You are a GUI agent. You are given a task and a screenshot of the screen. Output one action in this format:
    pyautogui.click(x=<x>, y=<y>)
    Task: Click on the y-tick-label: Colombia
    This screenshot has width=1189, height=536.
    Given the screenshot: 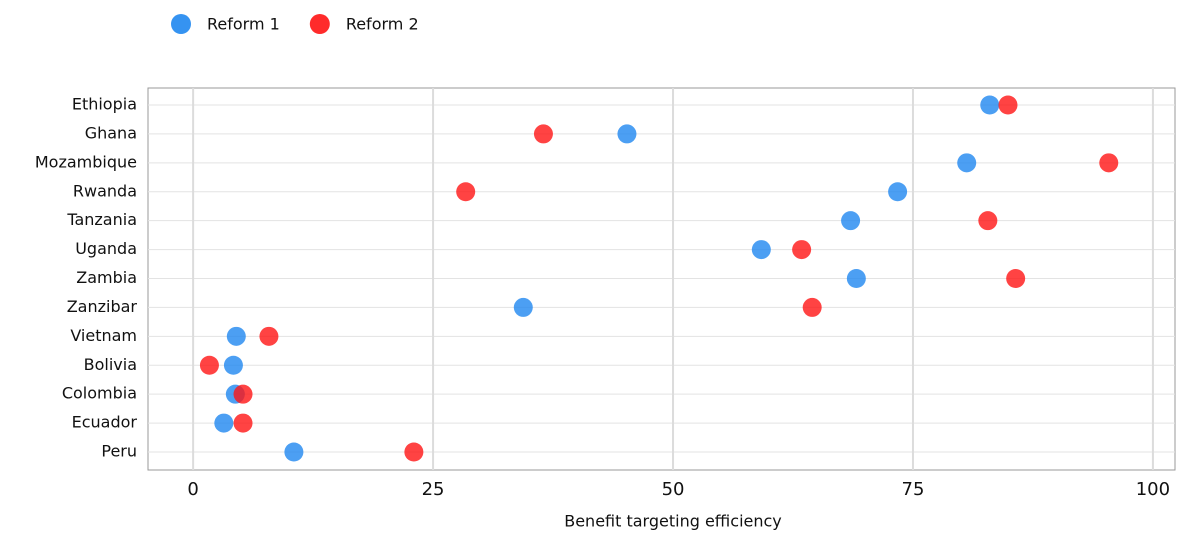 What is the action you would take?
    pyautogui.click(x=99, y=393)
    